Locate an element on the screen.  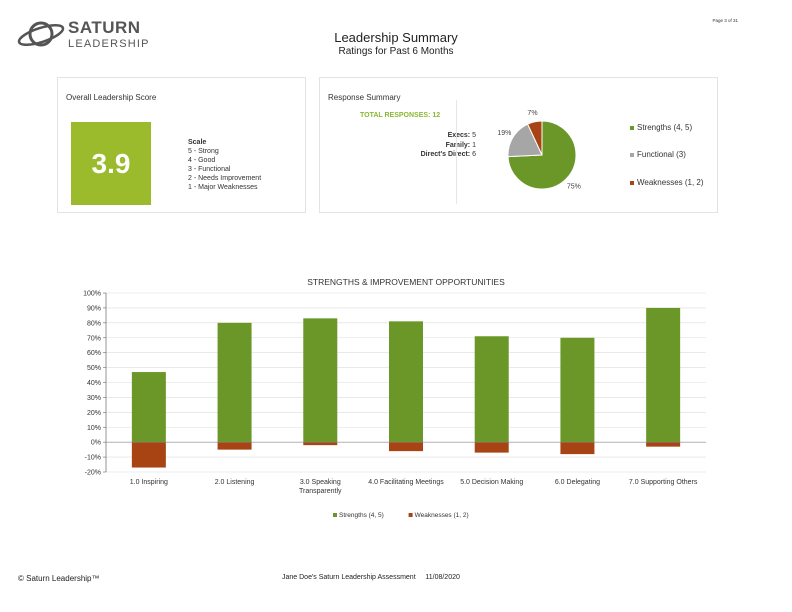
y-tick-label: 80% is located at coordinates (94, 323).